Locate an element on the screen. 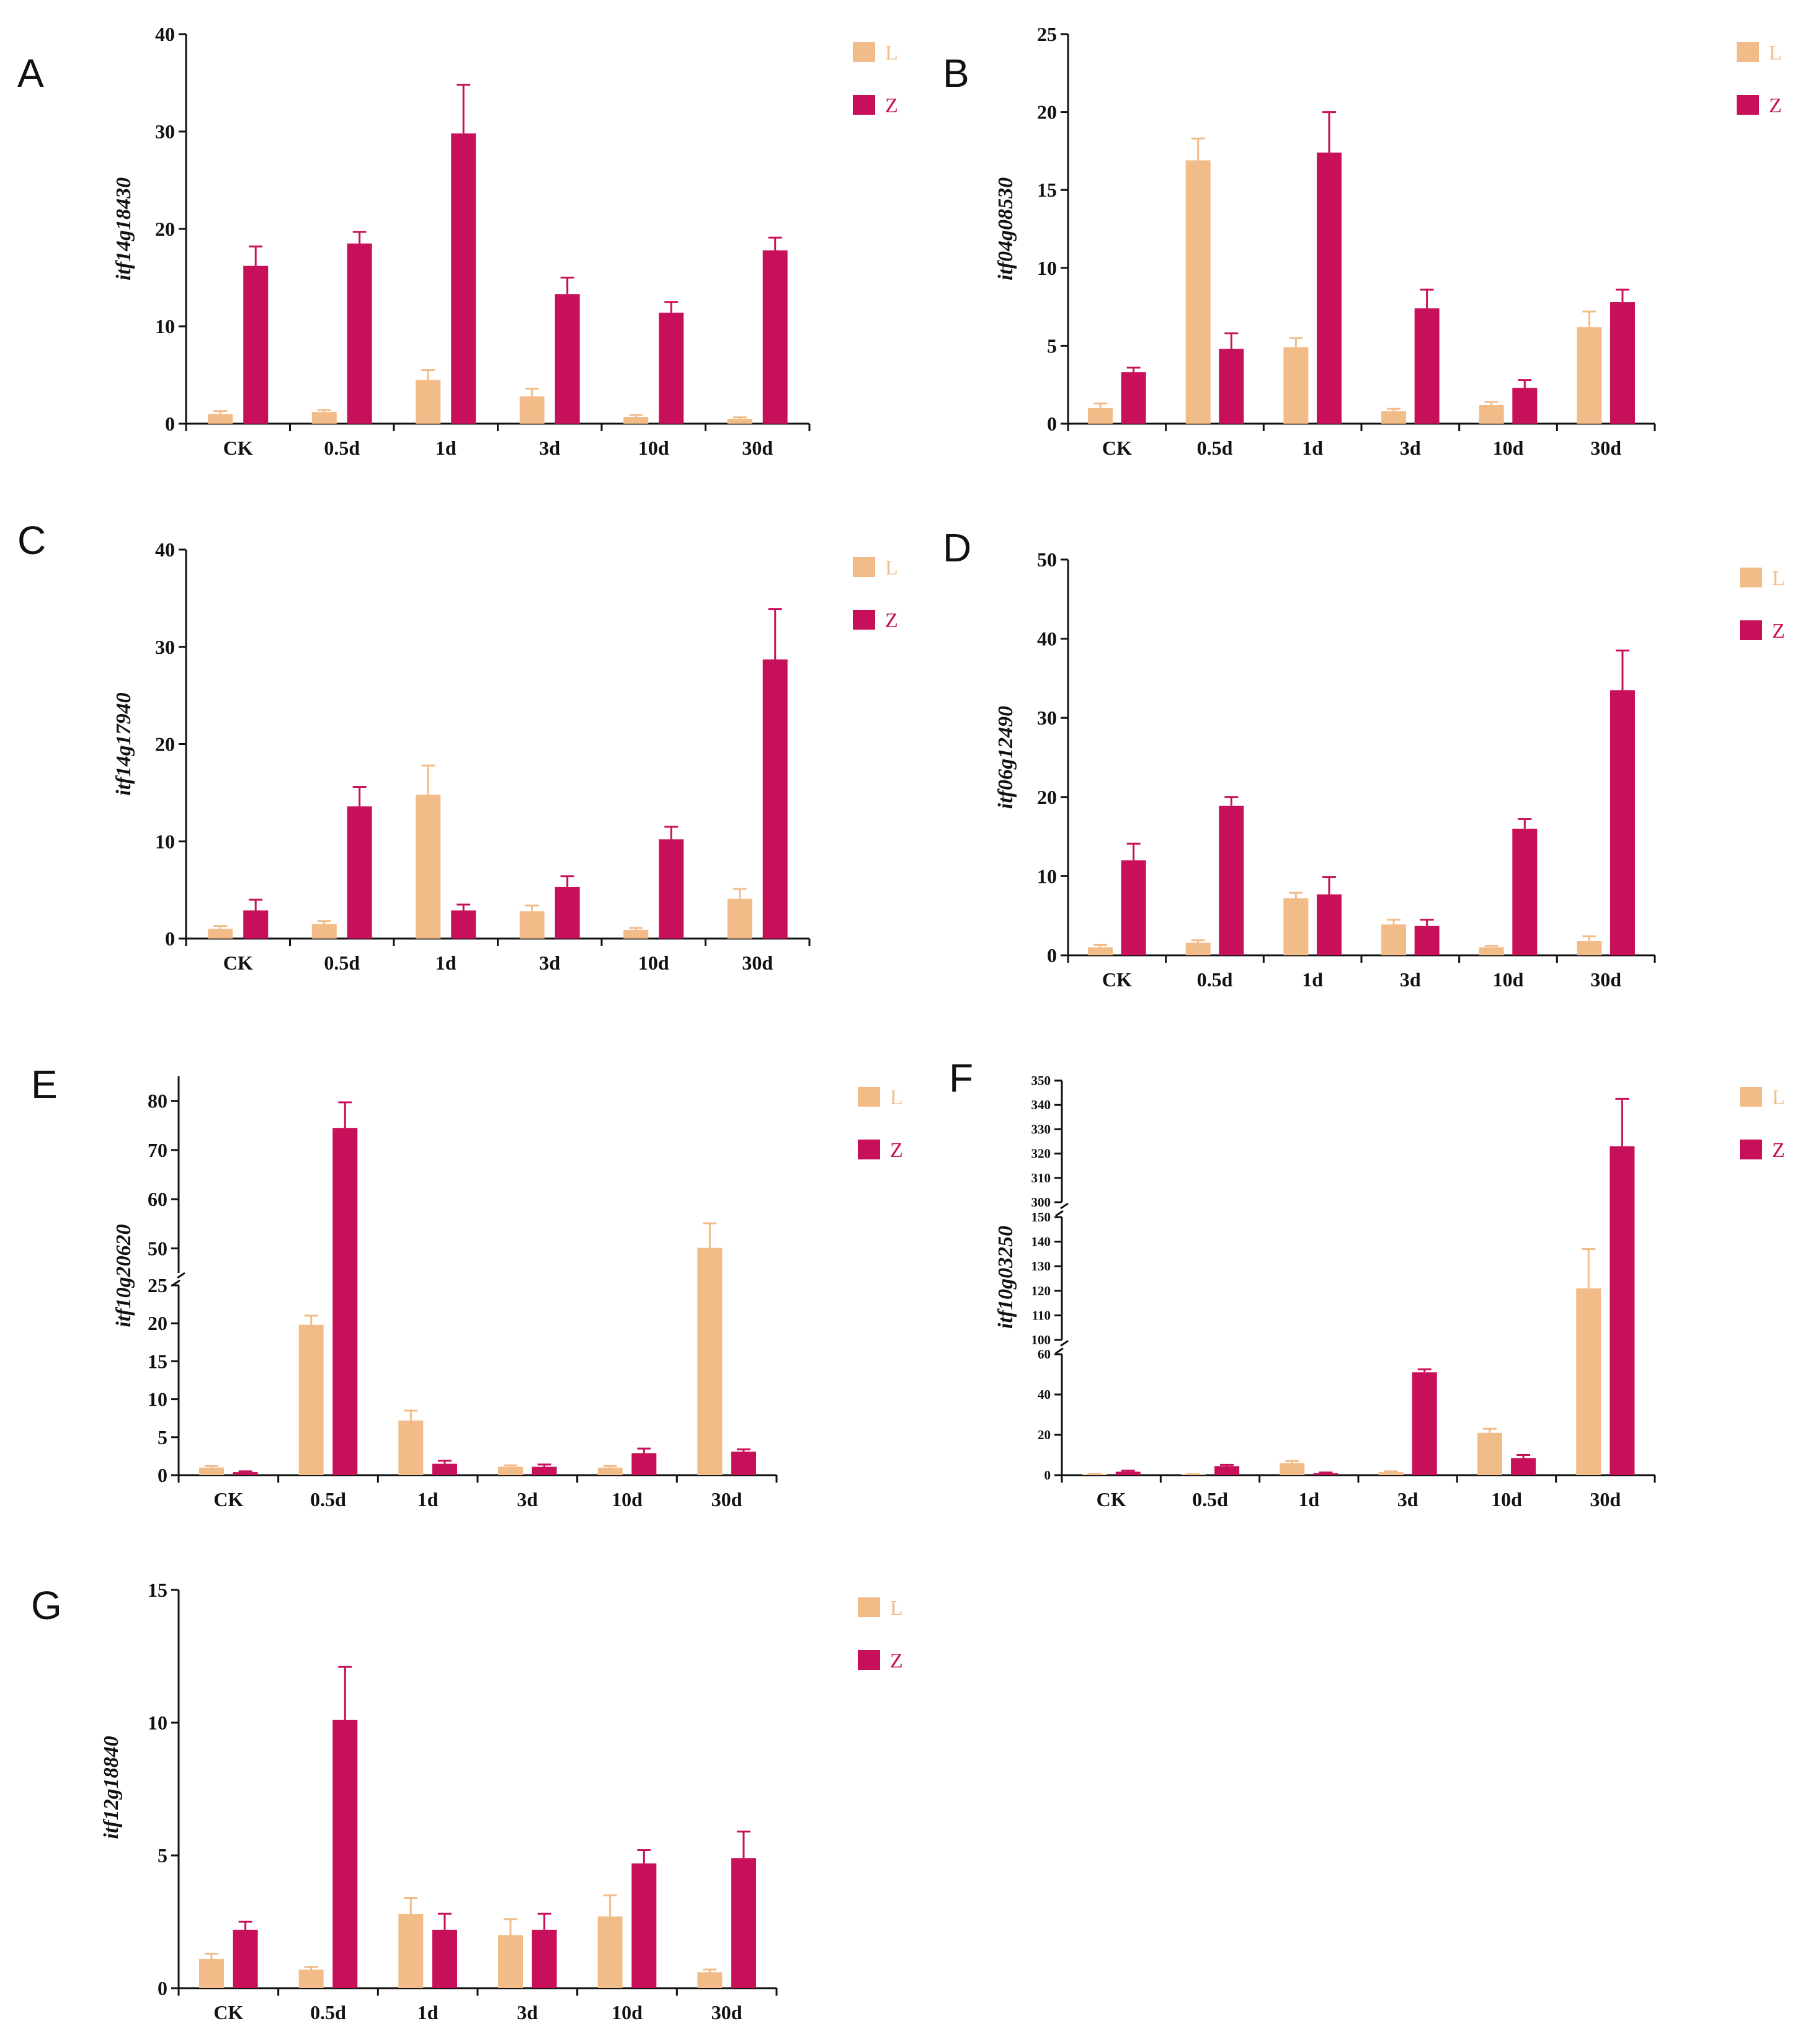 The height and width of the screenshot is (2044, 1808). y-axis-title-a: itf14g18430 is located at coordinates (123, 228).